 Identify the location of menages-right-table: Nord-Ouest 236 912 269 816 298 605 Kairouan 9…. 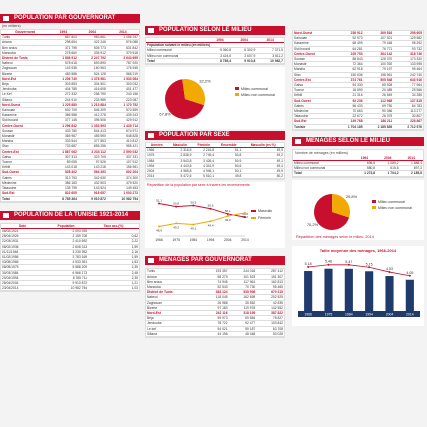
(358, 80).